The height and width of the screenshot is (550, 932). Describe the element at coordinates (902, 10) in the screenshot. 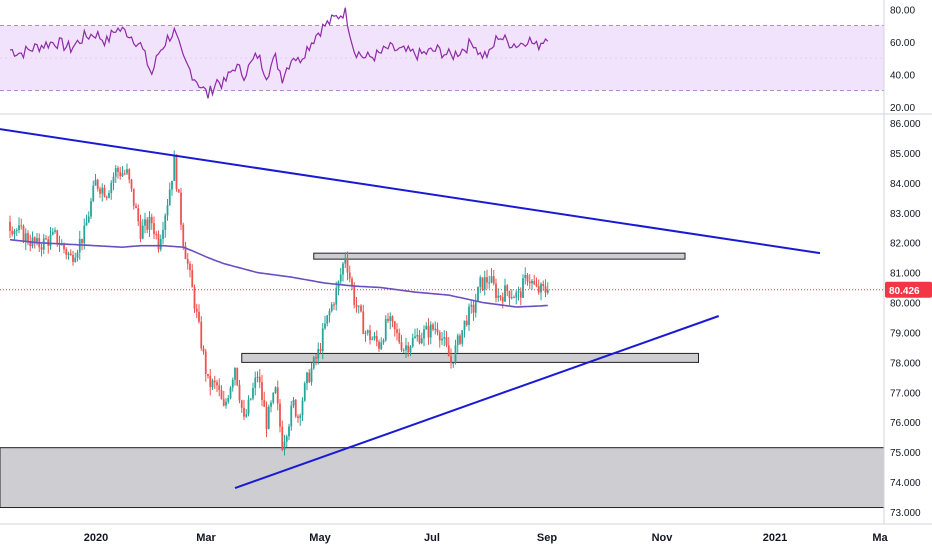

I see `rsi-y-tick: 80.00` at that location.